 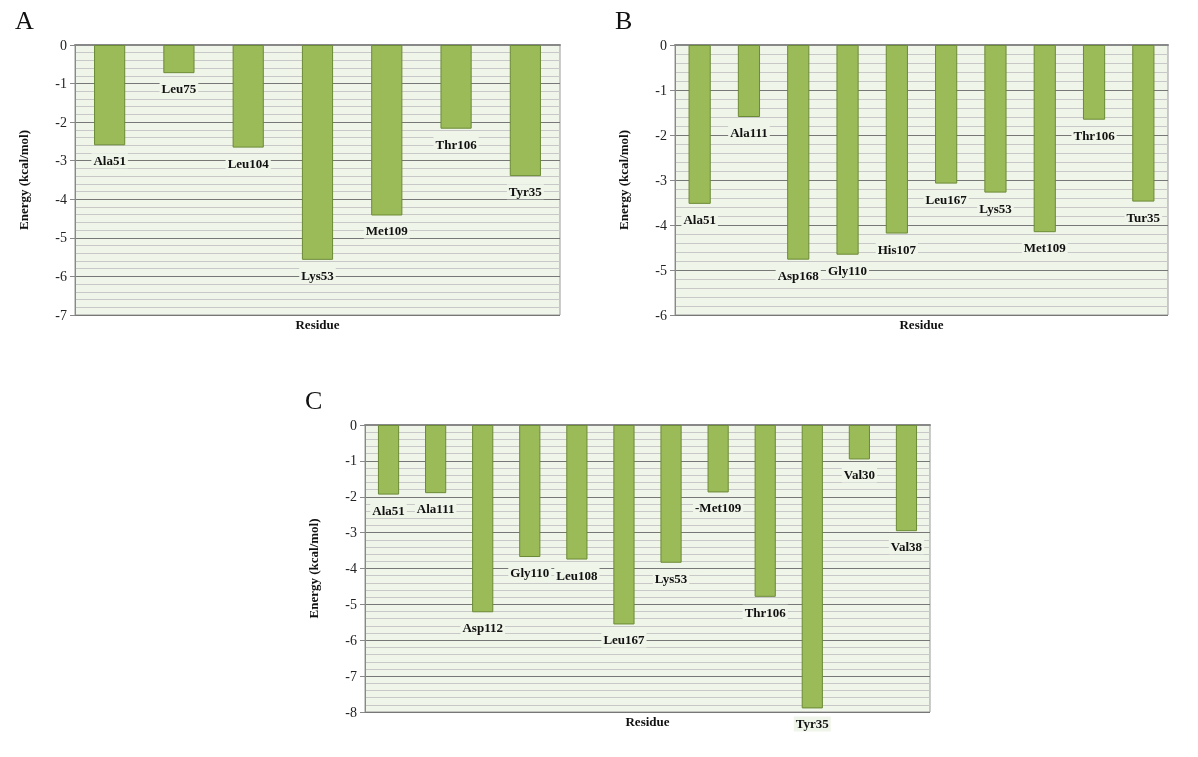 I want to click on category-label: Leu108, so click(x=577, y=575).